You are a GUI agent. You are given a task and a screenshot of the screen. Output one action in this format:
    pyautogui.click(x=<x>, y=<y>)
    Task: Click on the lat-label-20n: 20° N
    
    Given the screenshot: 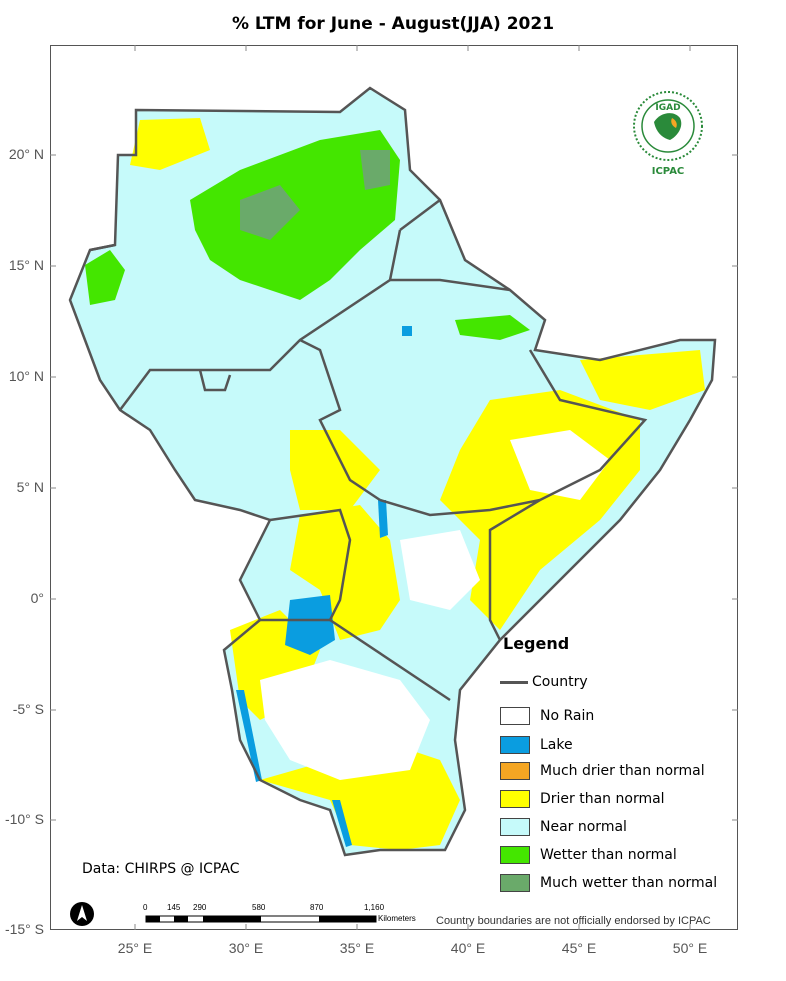 What is the action you would take?
    pyautogui.click(x=26, y=154)
    